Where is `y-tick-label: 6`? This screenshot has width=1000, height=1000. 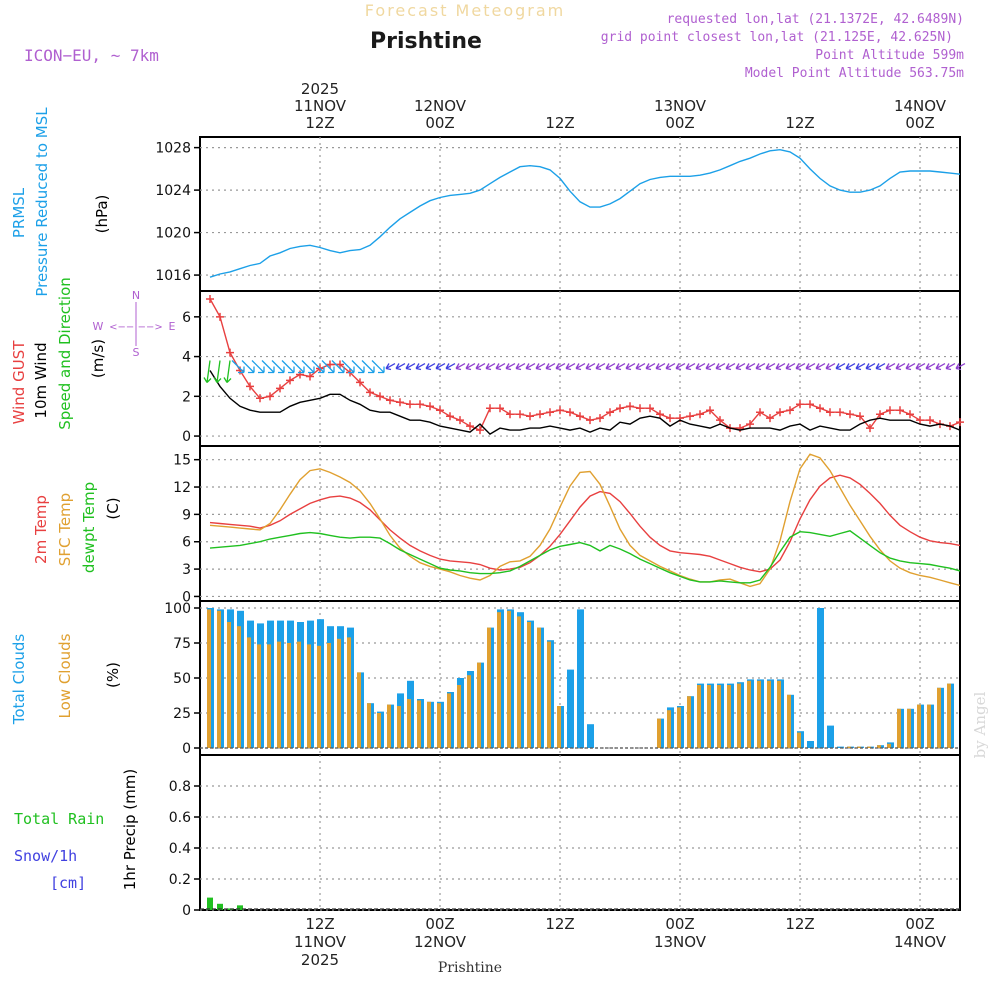 y-tick-label: 6 is located at coordinates (186, 543).